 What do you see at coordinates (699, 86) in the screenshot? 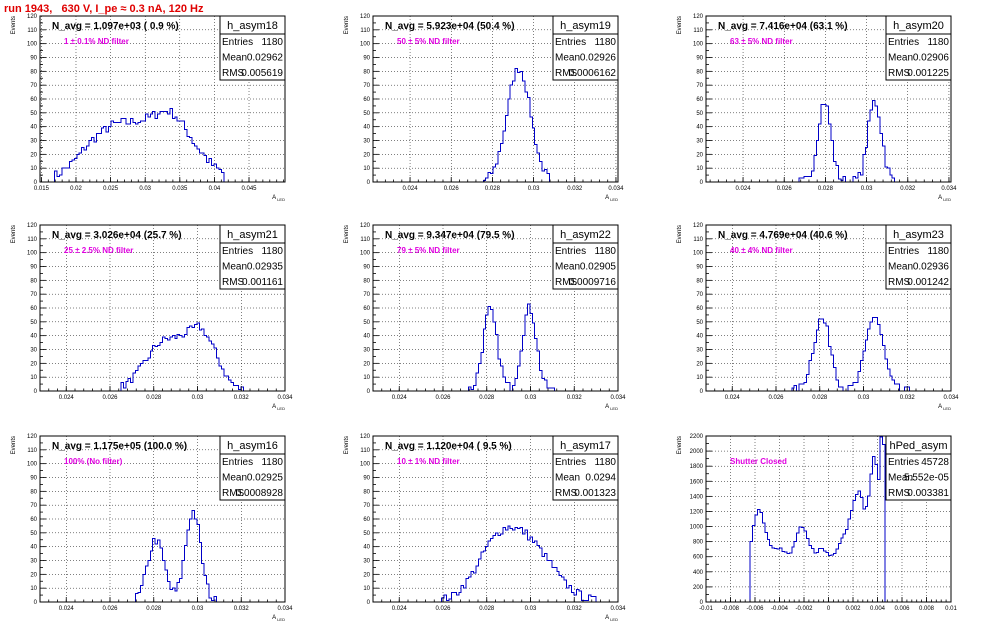
I see `y-tick-label: 70` at bounding box center [699, 86].